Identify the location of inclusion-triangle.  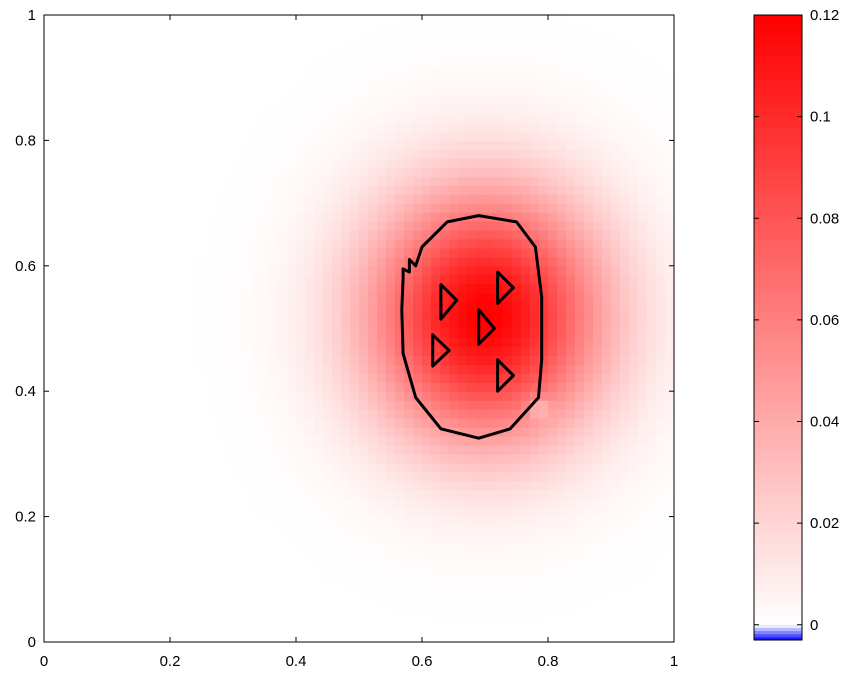
(505, 287).